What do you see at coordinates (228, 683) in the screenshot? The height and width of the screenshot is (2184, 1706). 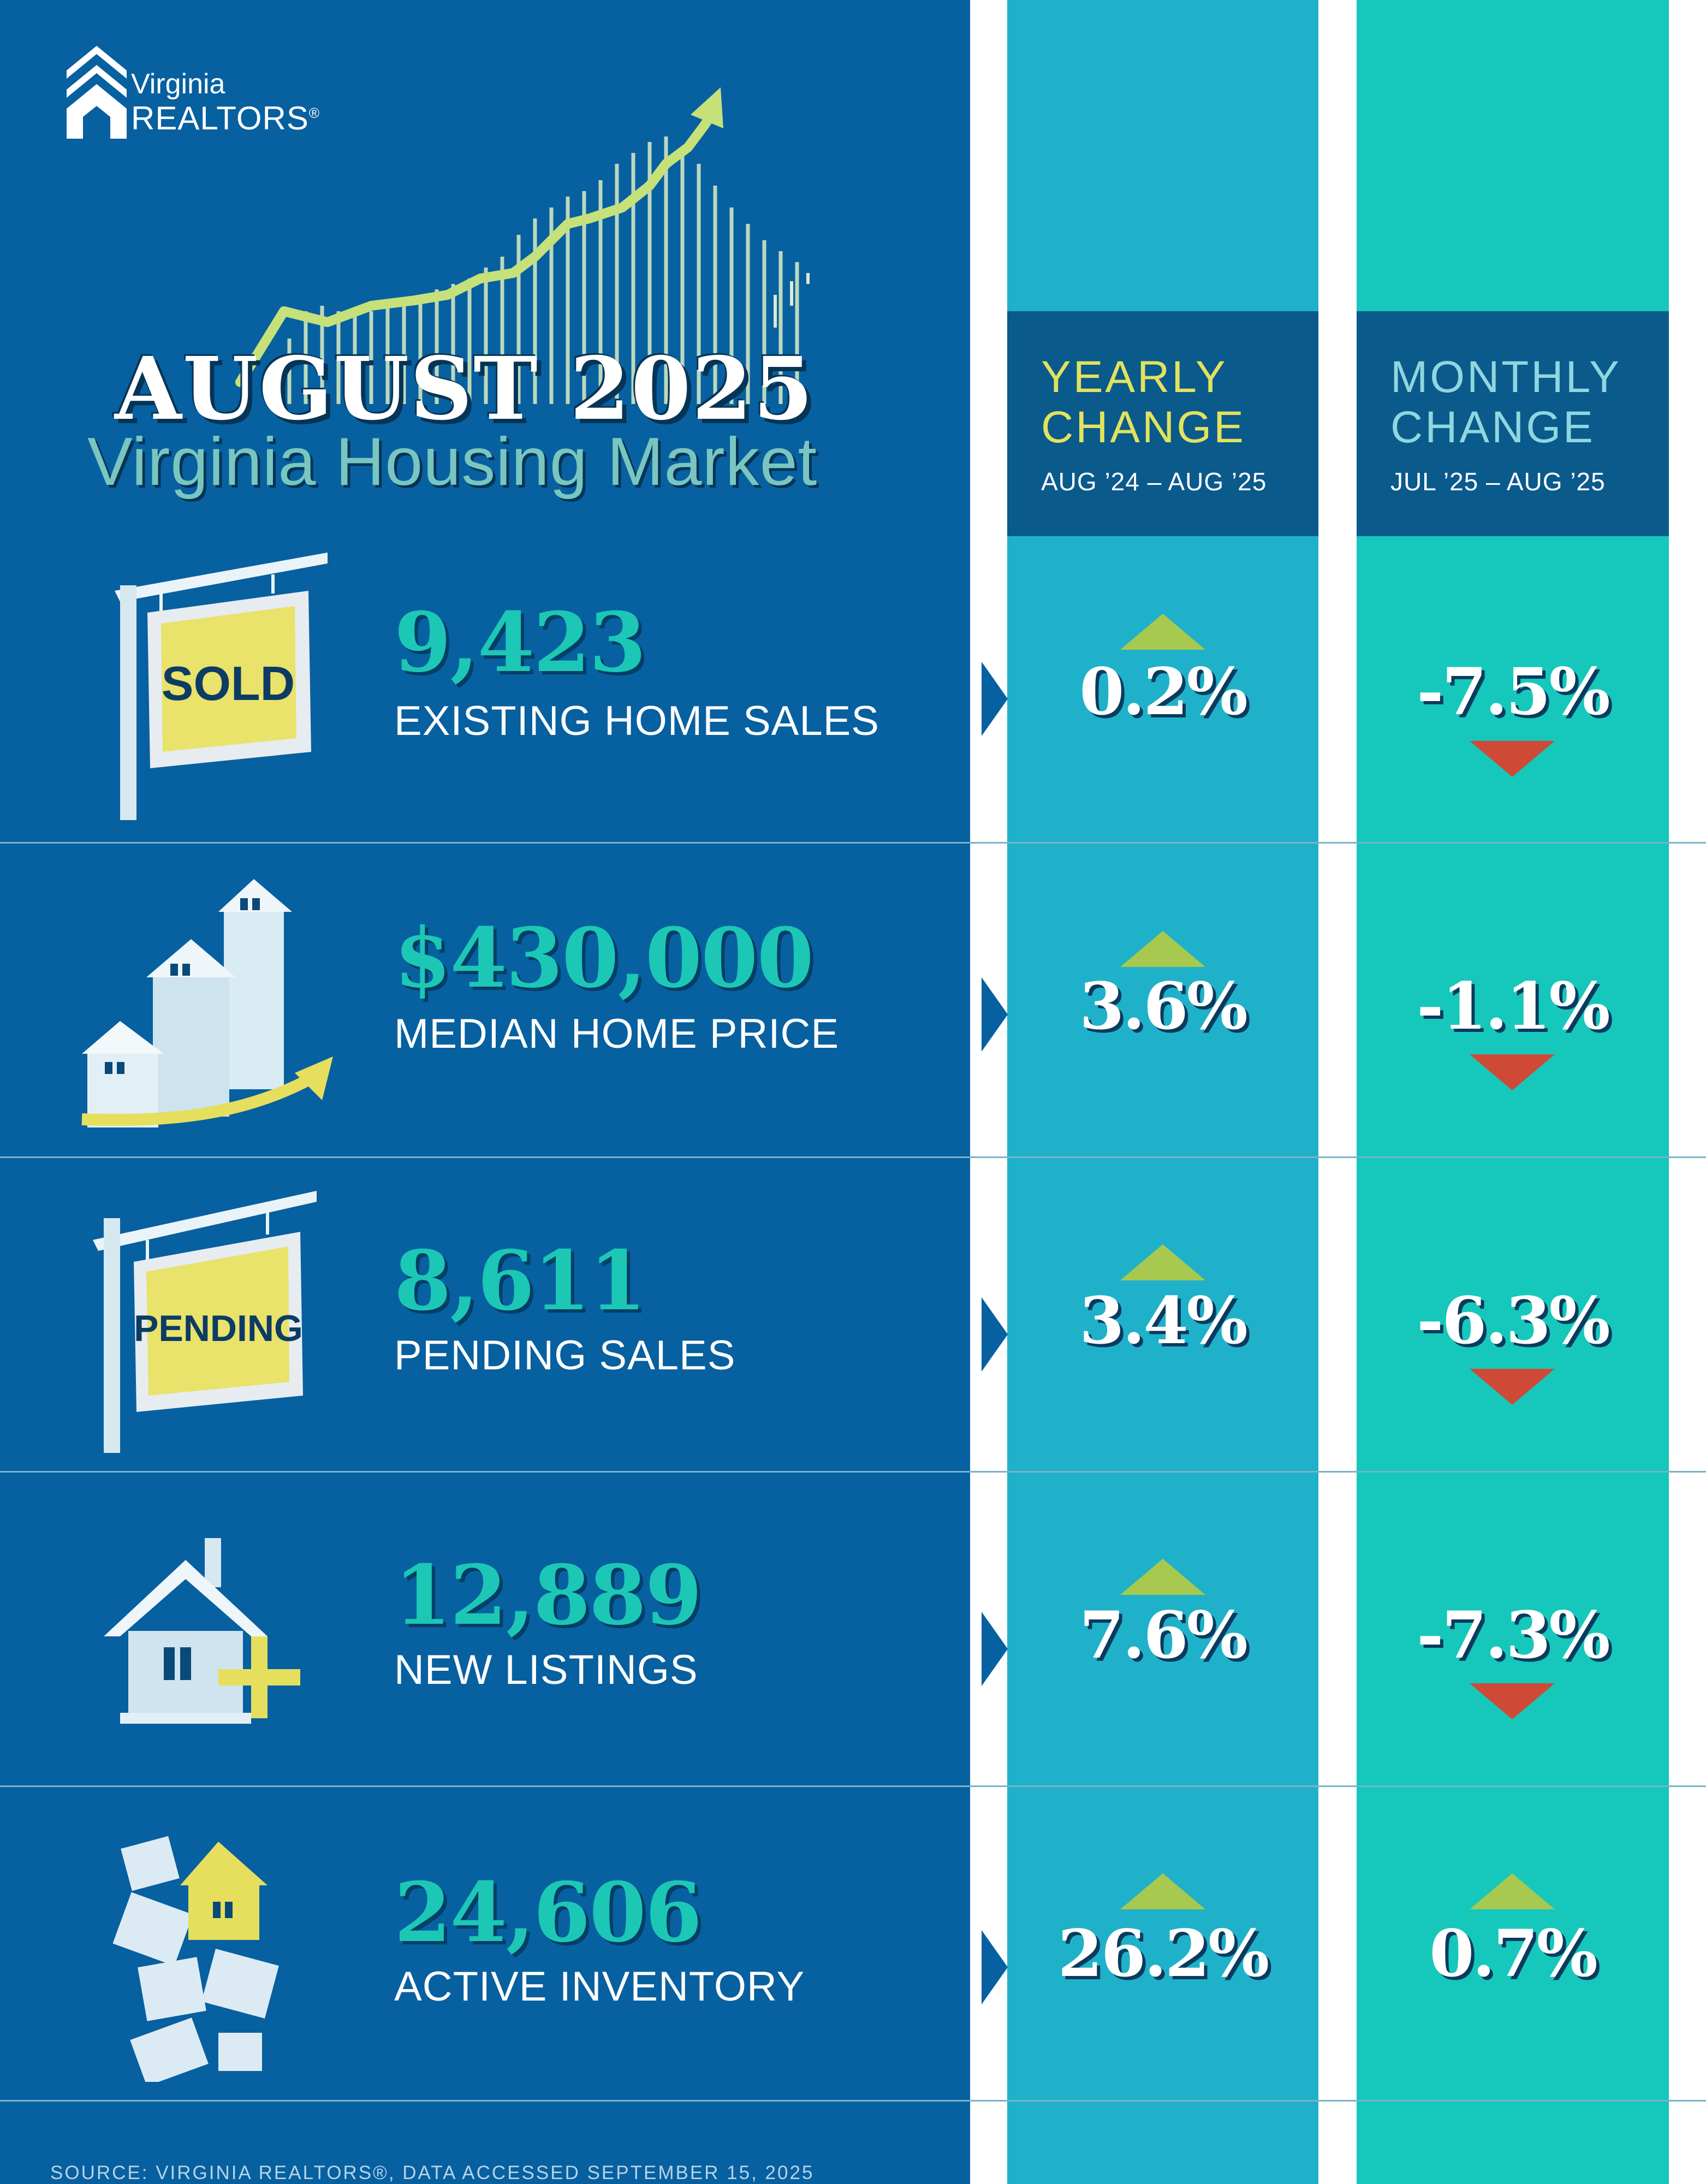 I see `sold-sign-text: SOLD` at bounding box center [228, 683].